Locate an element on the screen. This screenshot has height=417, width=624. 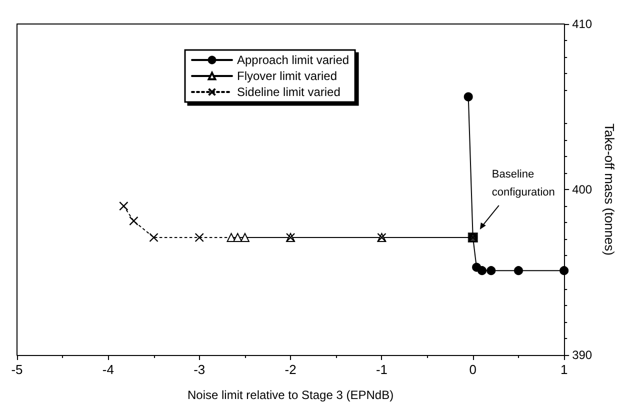
x-tick-label: -5 is located at coordinates (17, 369).